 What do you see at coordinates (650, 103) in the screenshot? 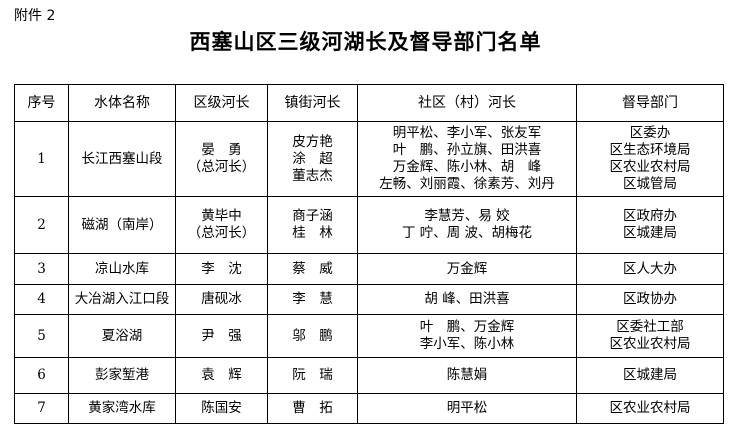
I see `header-supervising-dept: 督导部门` at bounding box center [650, 103].